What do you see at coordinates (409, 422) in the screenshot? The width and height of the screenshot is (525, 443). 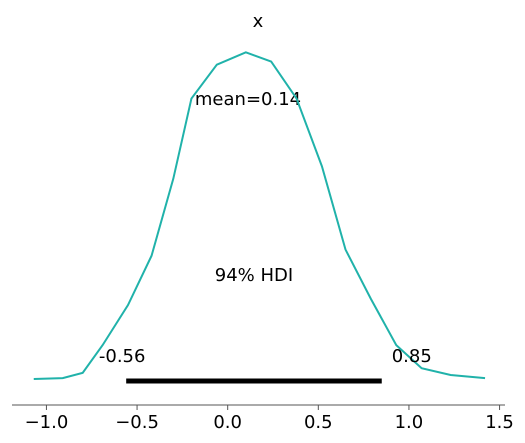 I see `x-tick-label: 1.0` at bounding box center [409, 422].